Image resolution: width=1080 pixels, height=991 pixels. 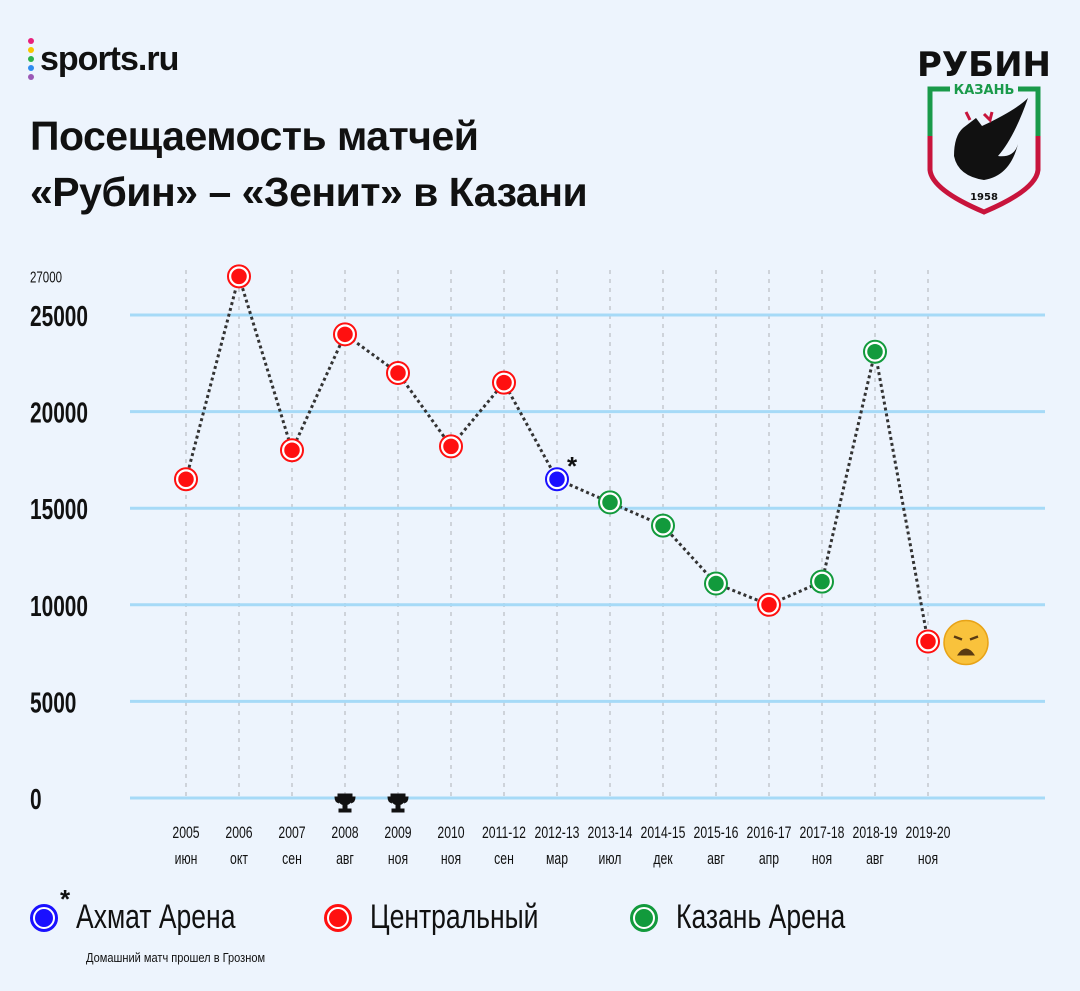 What do you see at coordinates (186, 859) in the screenshot?
I see `x-tick-month: июн` at bounding box center [186, 859].